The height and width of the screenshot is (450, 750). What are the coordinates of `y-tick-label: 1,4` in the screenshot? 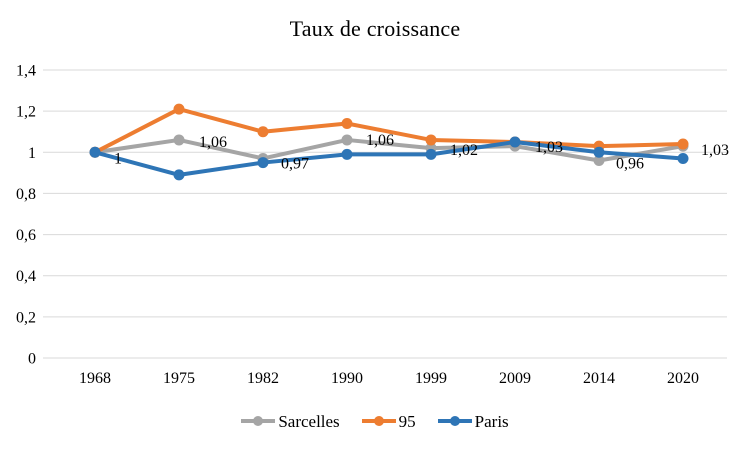 It's located at (26, 71).